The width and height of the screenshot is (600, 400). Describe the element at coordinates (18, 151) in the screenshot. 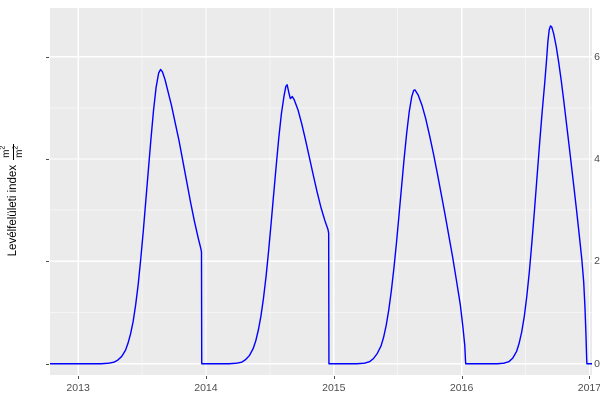

I see `y-axis-units-denominator: m2` at that location.